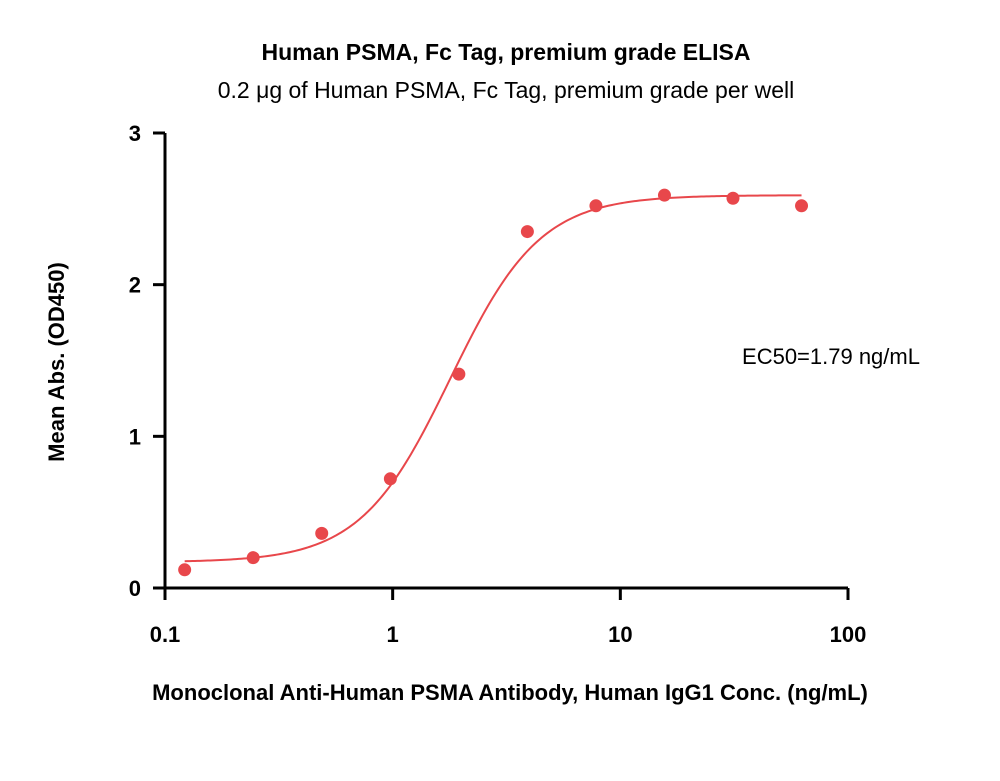 This screenshot has width=1000, height=781. I want to click on ec50-annotation: EC50=1.79 ng/mL, so click(831, 356).